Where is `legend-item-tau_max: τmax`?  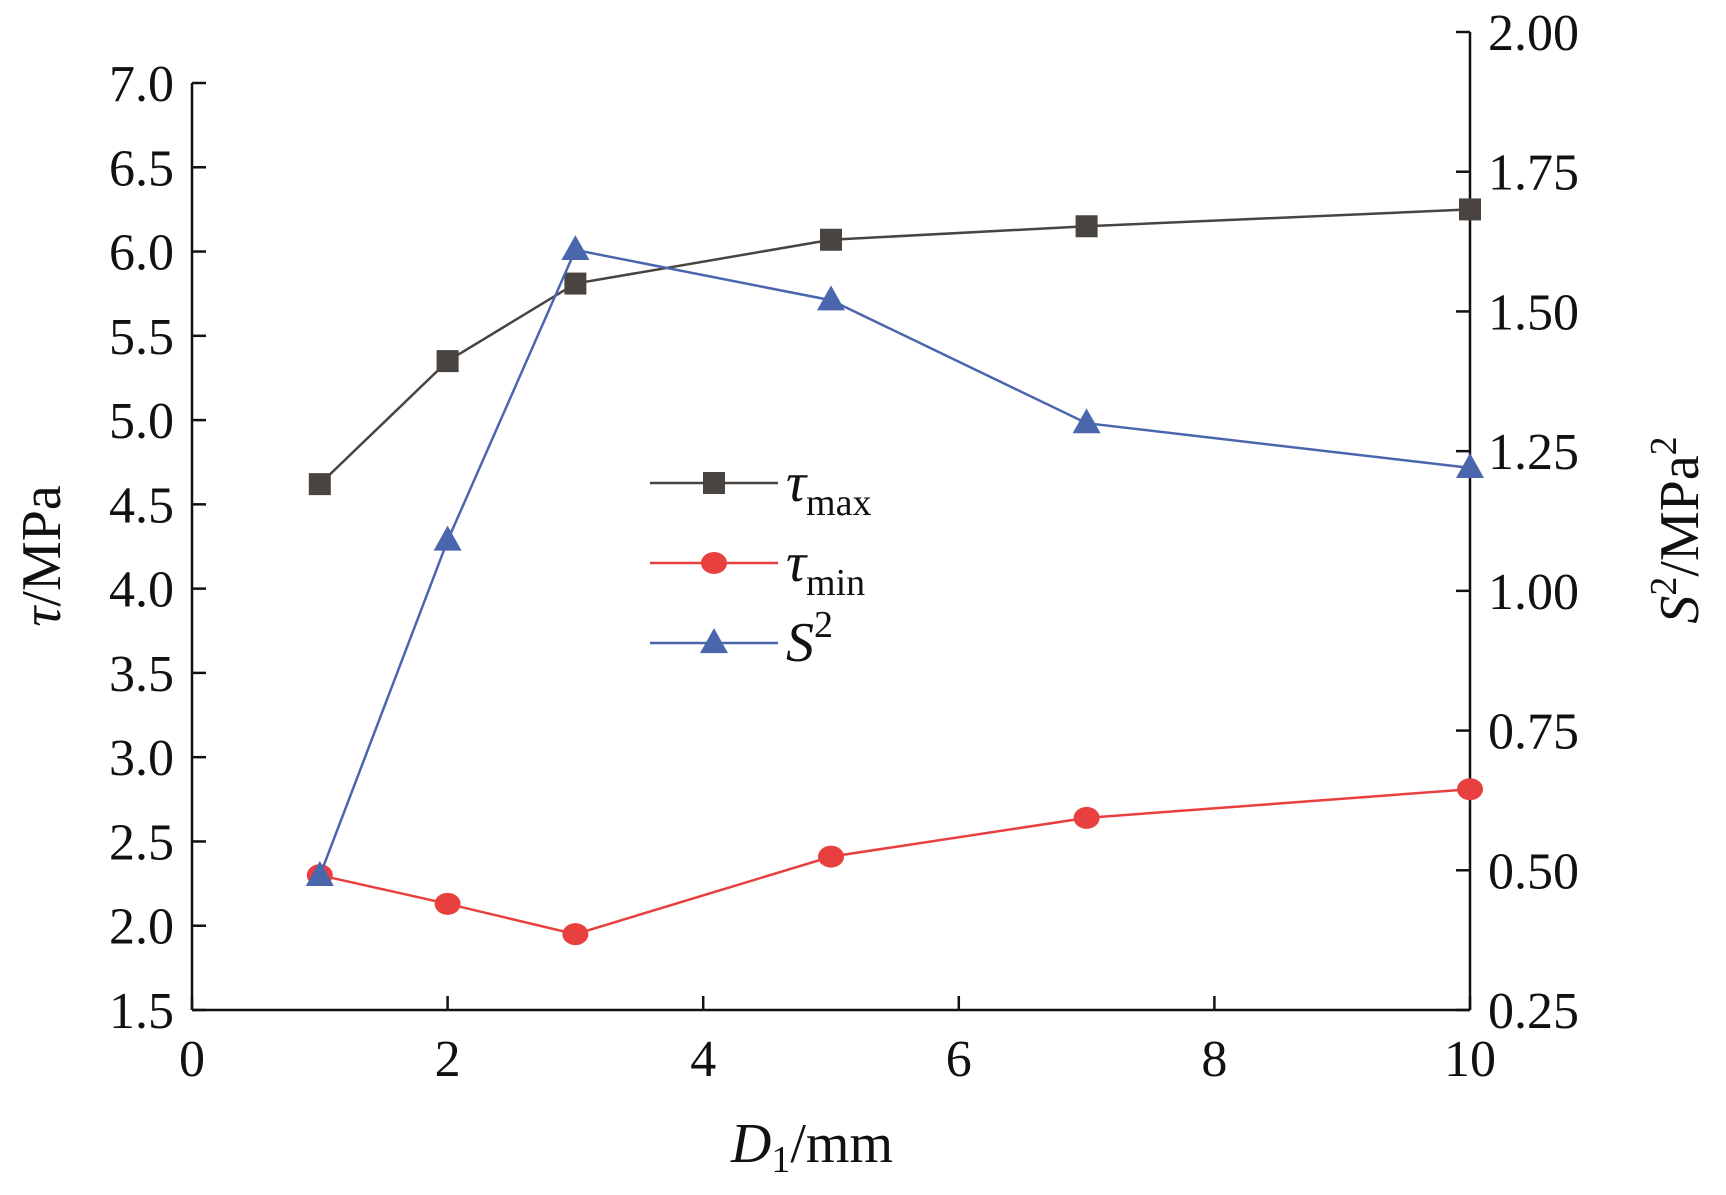 legend-item-tau_max: τmax is located at coordinates (760, 488).